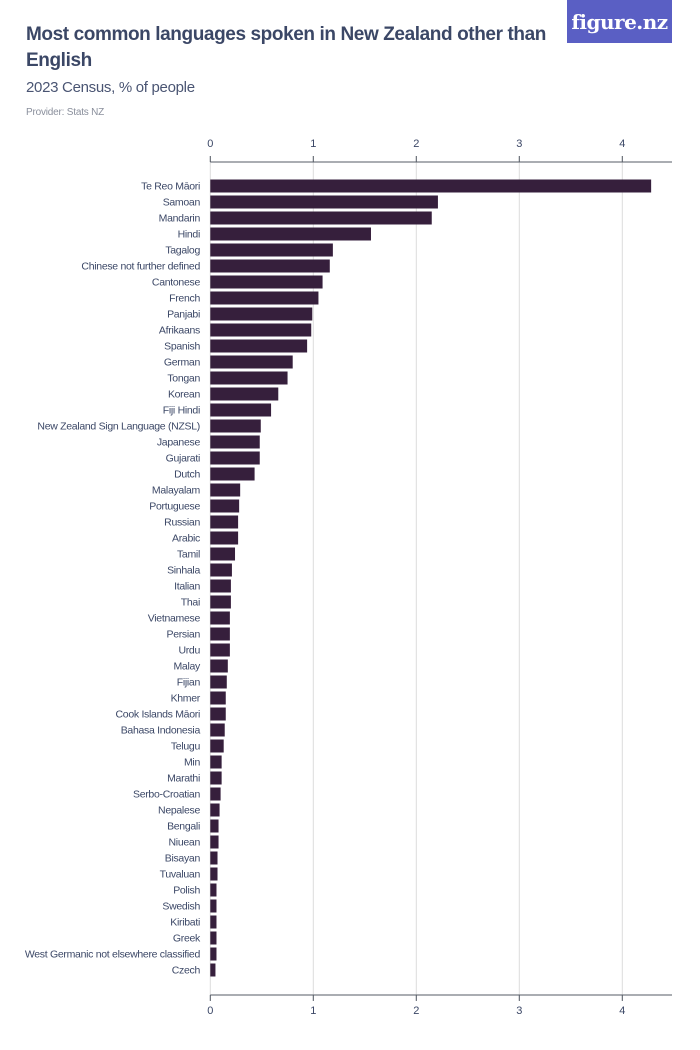  Describe the element at coordinates (622, 144) in the screenshot. I see `x-tick-label-top: 4` at that location.